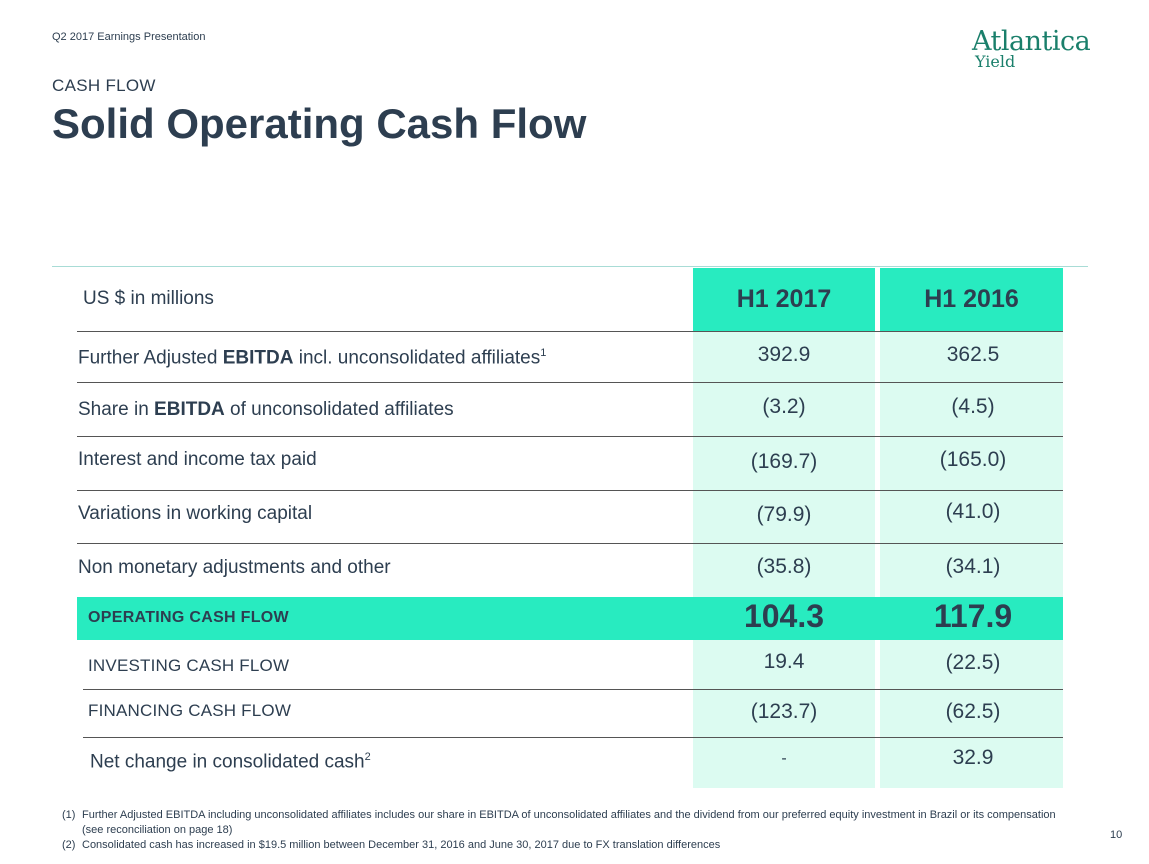 This screenshot has width=1149, height=864. What do you see at coordinates (319, 123) in the screenshot?
I see `page-title: Solid Operating Cash Flow` at bounding box center [319, 123].